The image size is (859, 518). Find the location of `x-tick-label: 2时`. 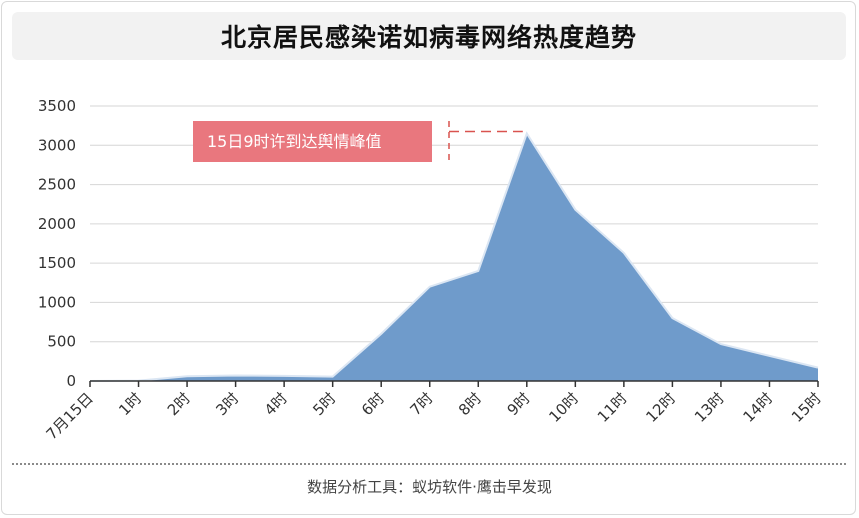

x-tick-label: 2时 is located at coordinates (179, 404).